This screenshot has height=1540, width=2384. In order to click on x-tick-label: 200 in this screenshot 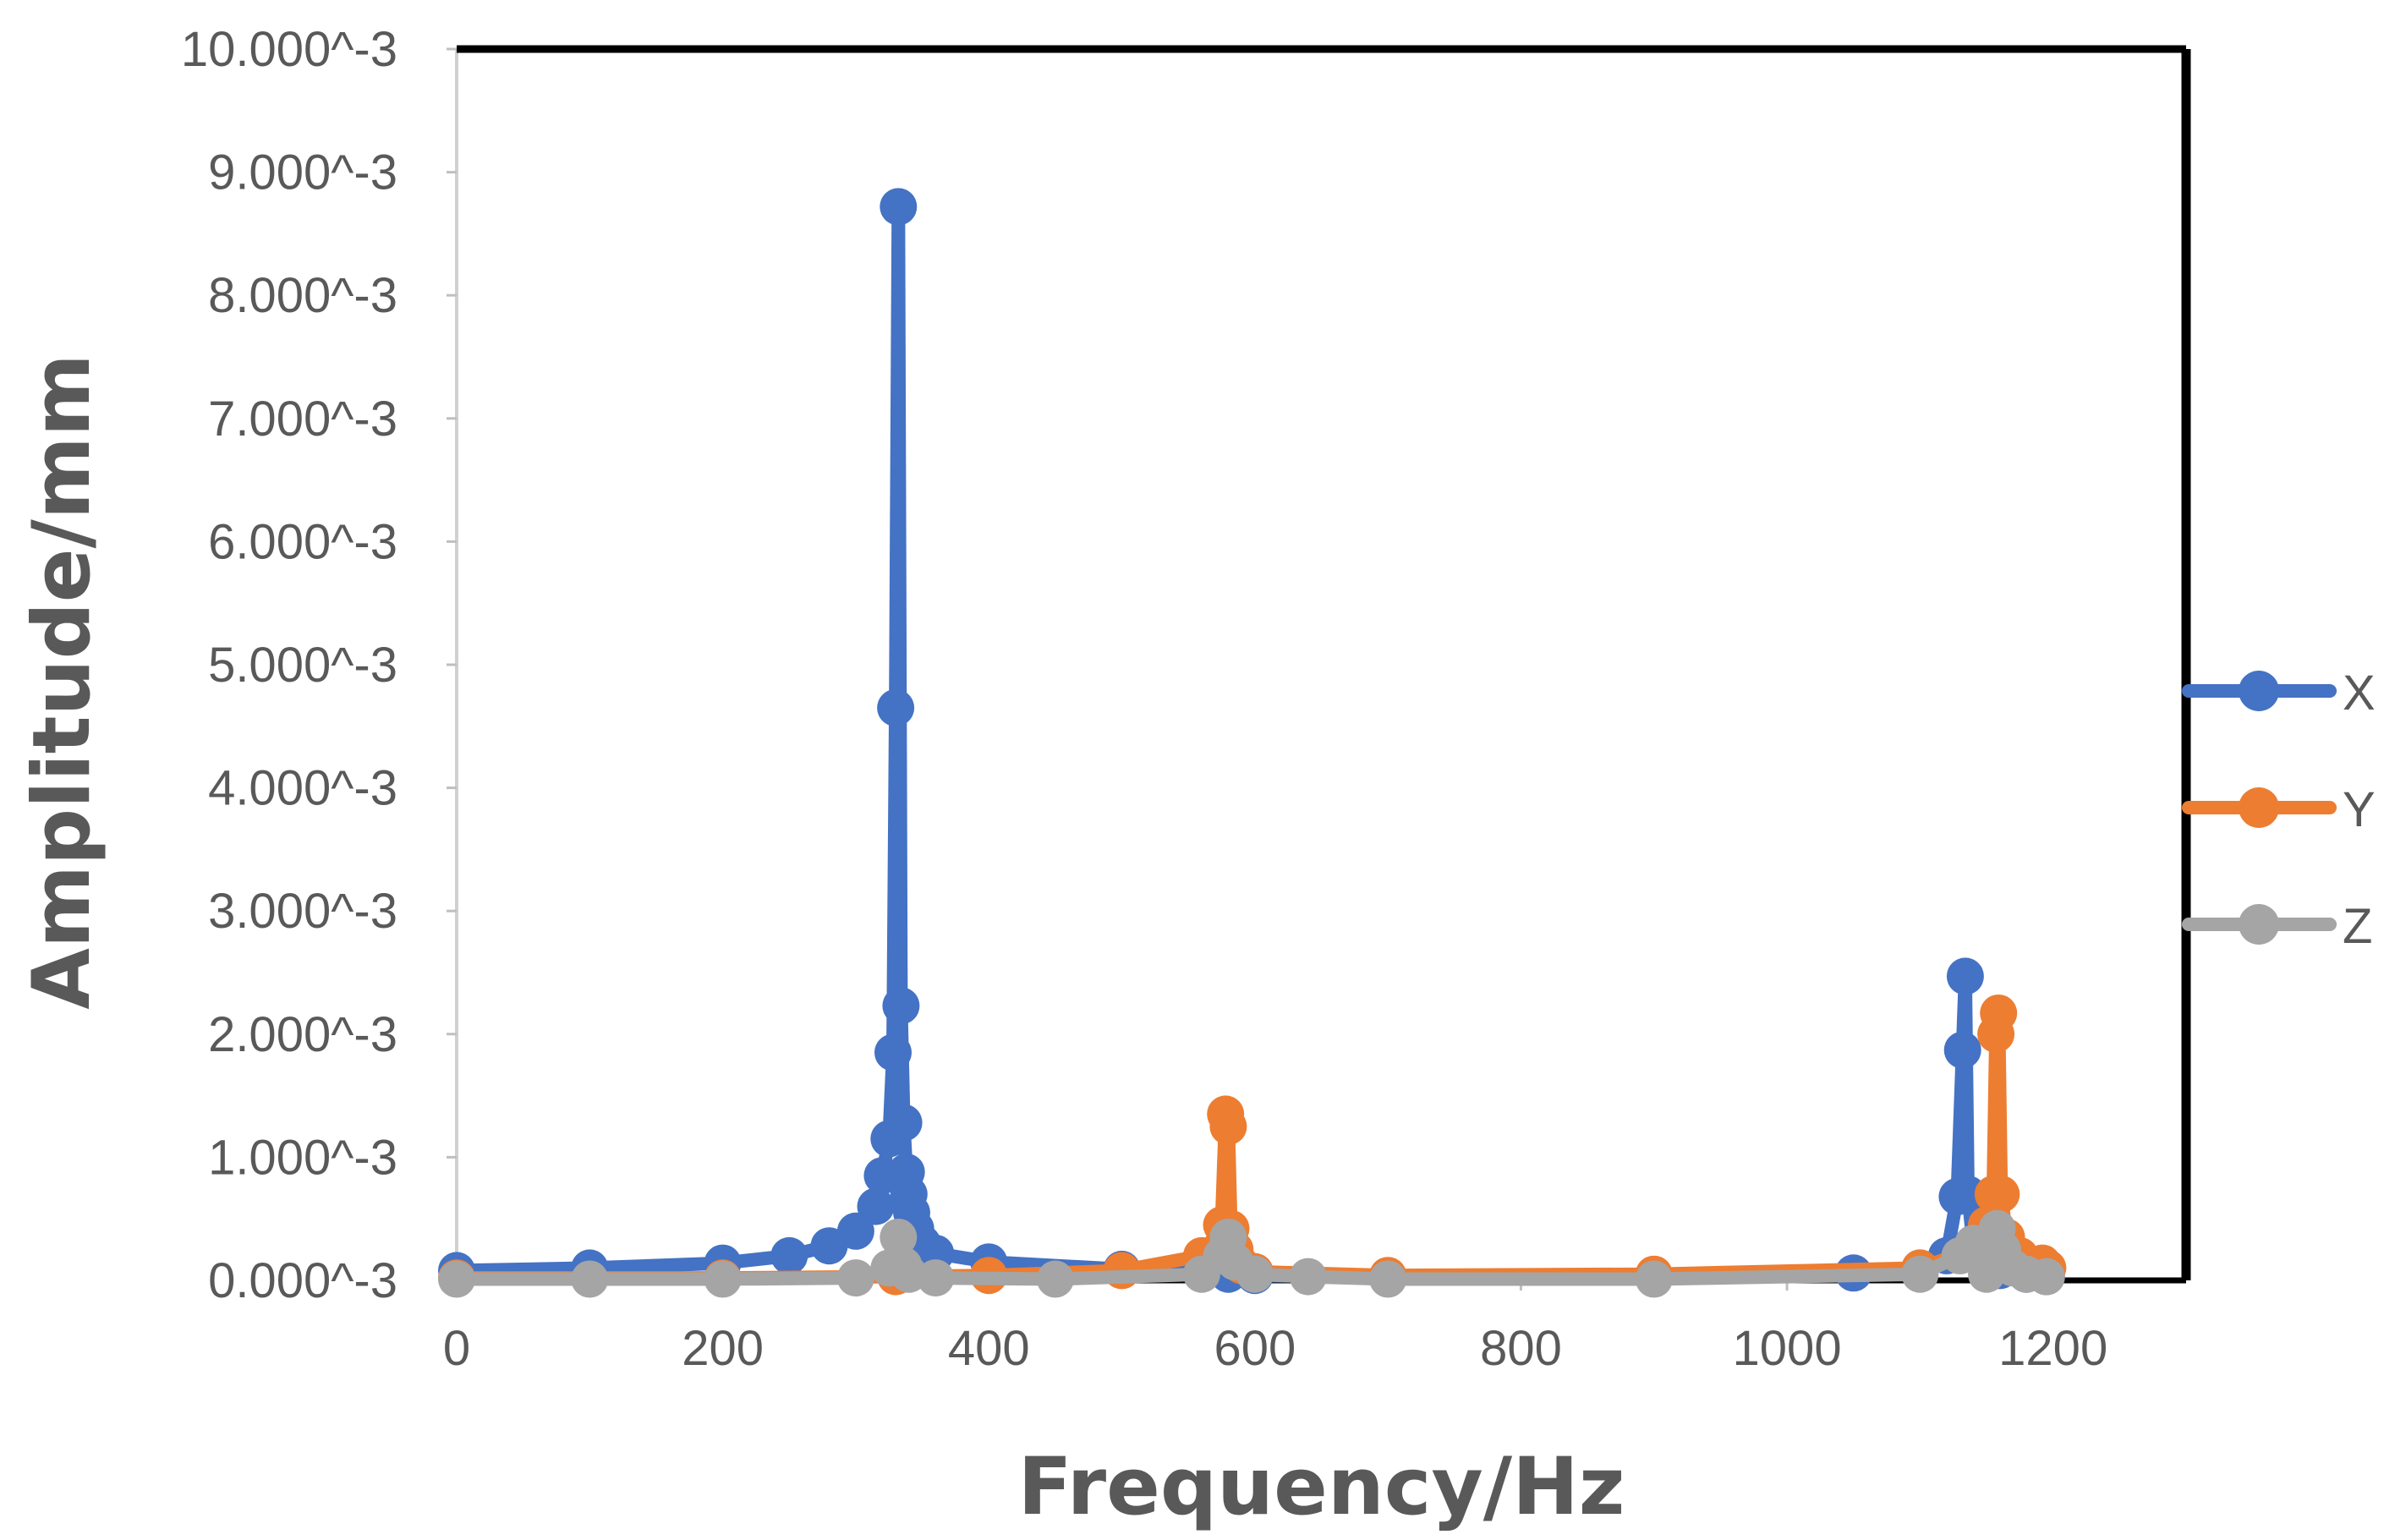, I will do `click(723, 1348)`.